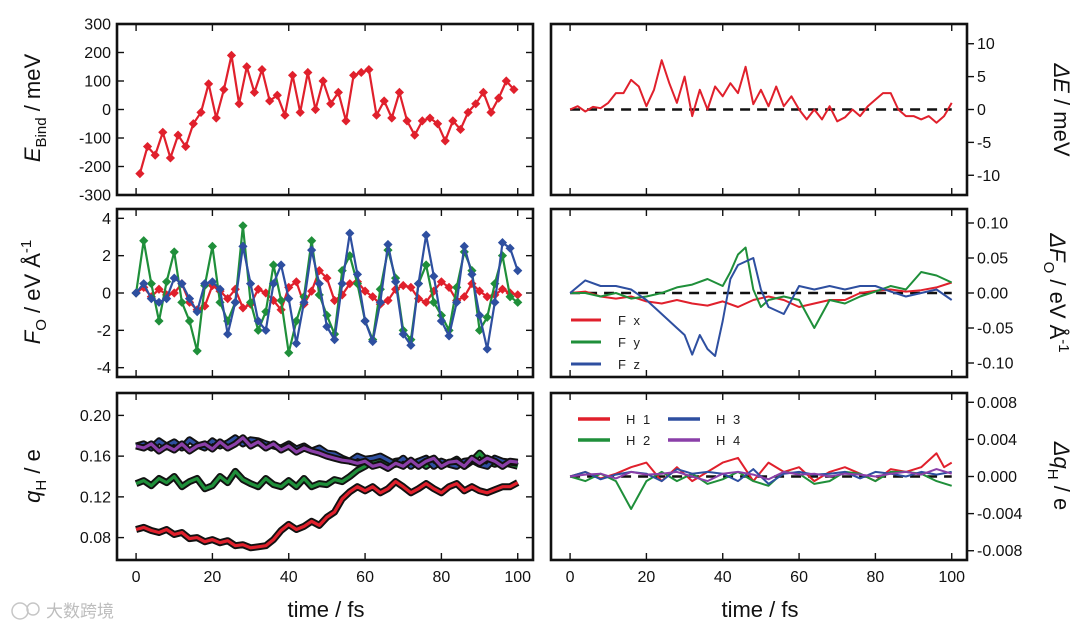  Describe the element at coordinates (1056, 292) in the screenshot. I see `ylabel-delta-fo: ΔFO / eV Å-1` at that location.